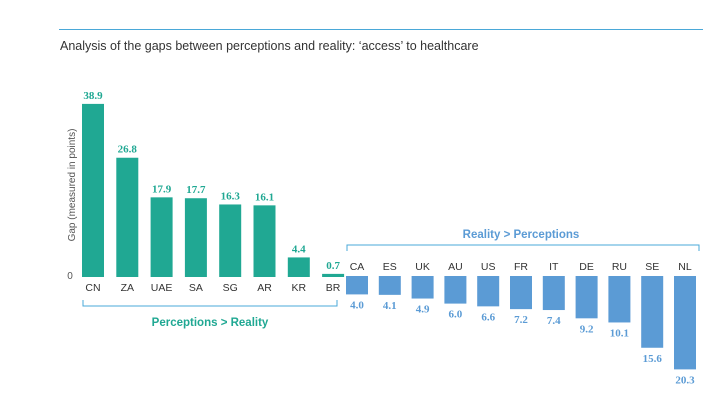  Describe the element at coordinates (92, 288) in the screenshot. I see `category-label-cn: CN` at that location.